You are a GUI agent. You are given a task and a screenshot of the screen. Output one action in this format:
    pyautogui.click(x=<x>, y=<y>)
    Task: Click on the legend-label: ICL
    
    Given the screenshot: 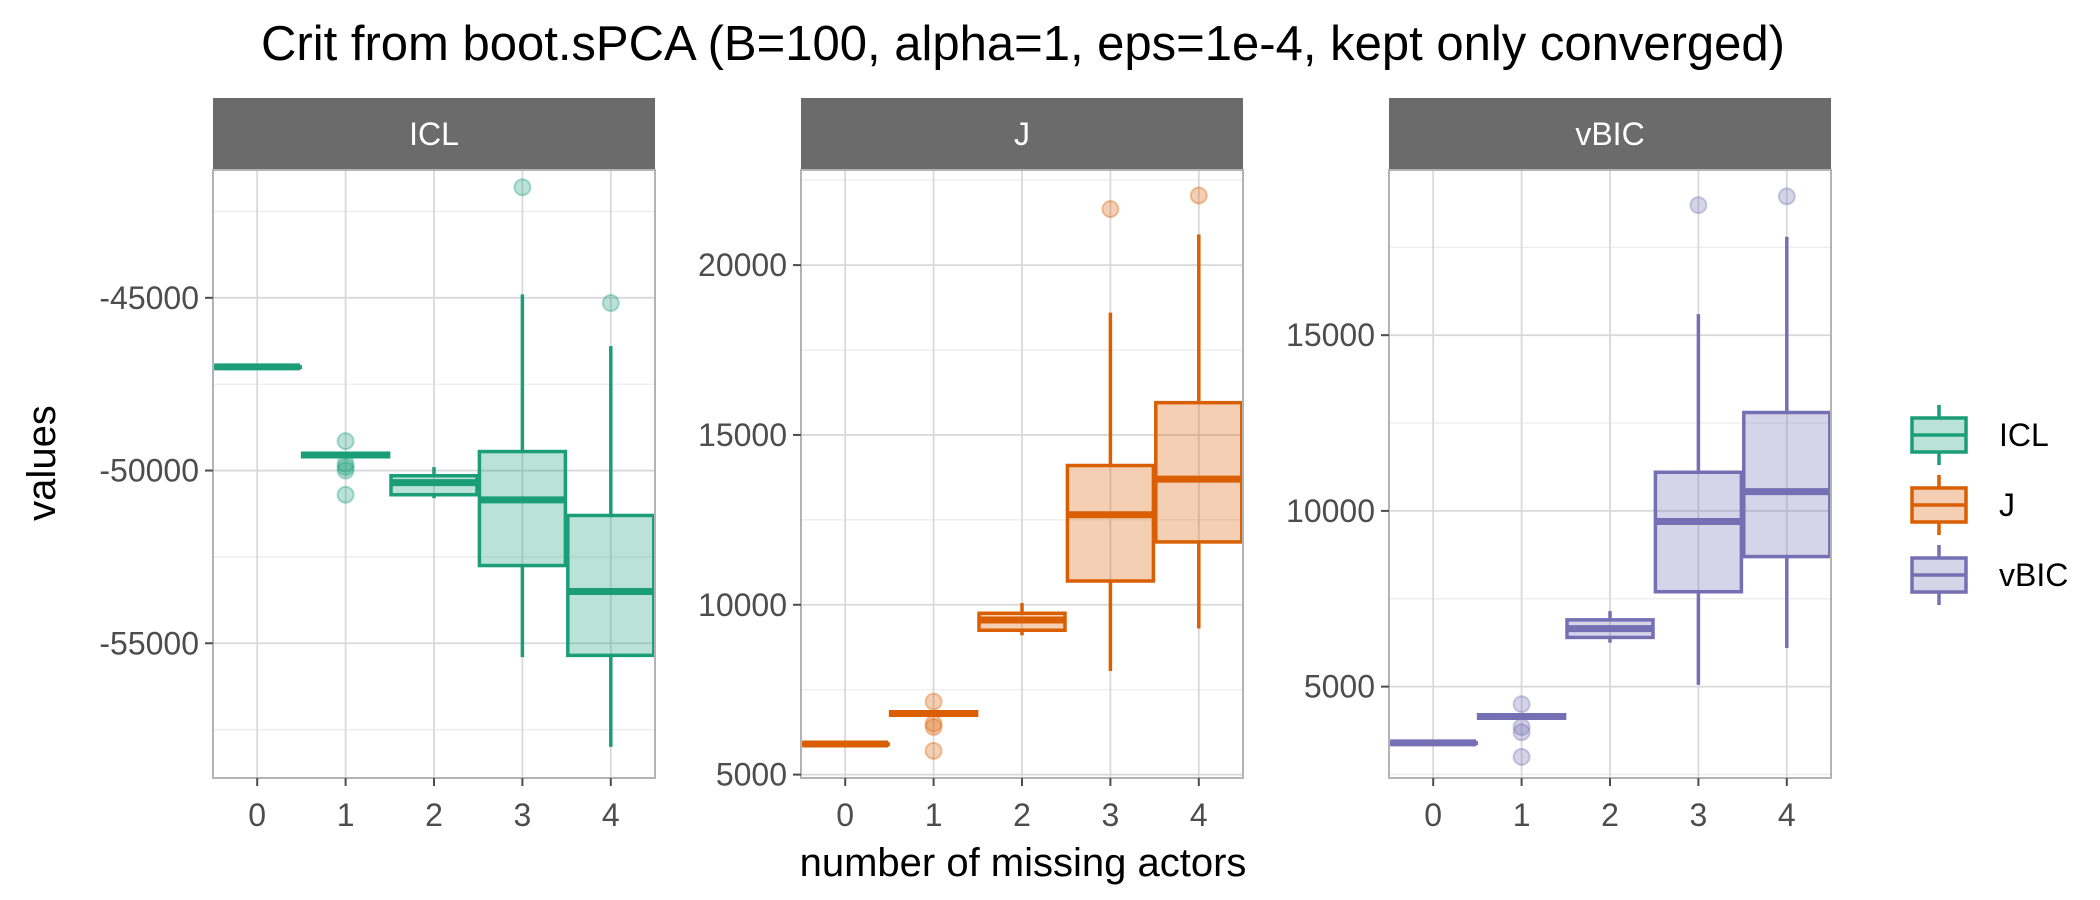 What is the action you would take?
    pyautogui.click(x=2024, y=435)
    